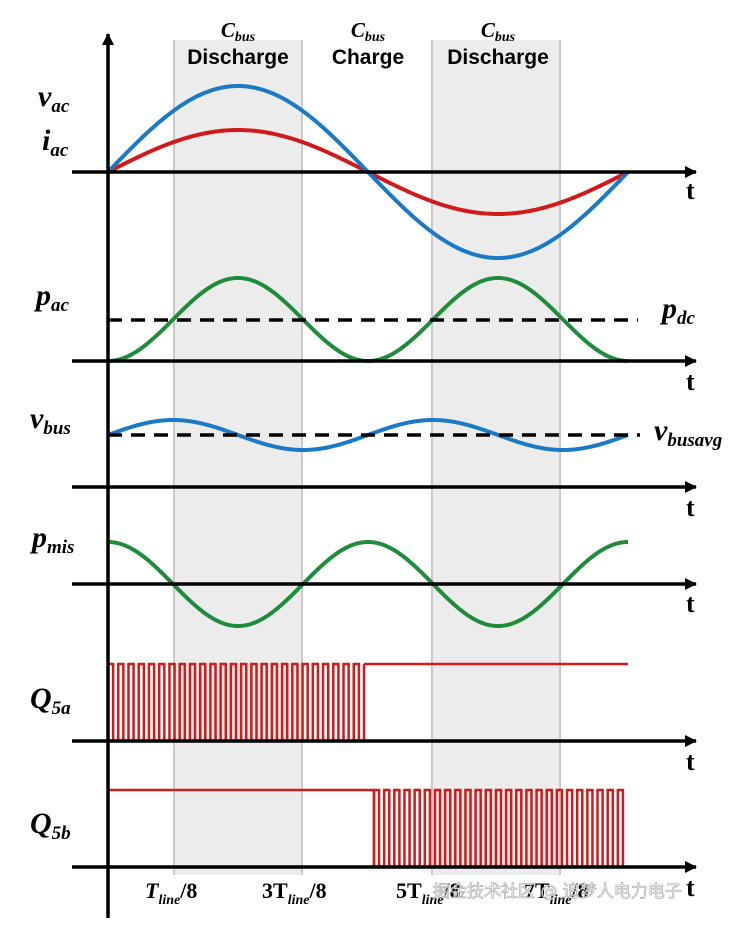  I want to click on q5a-pwm-pulses, so click(235, 702).